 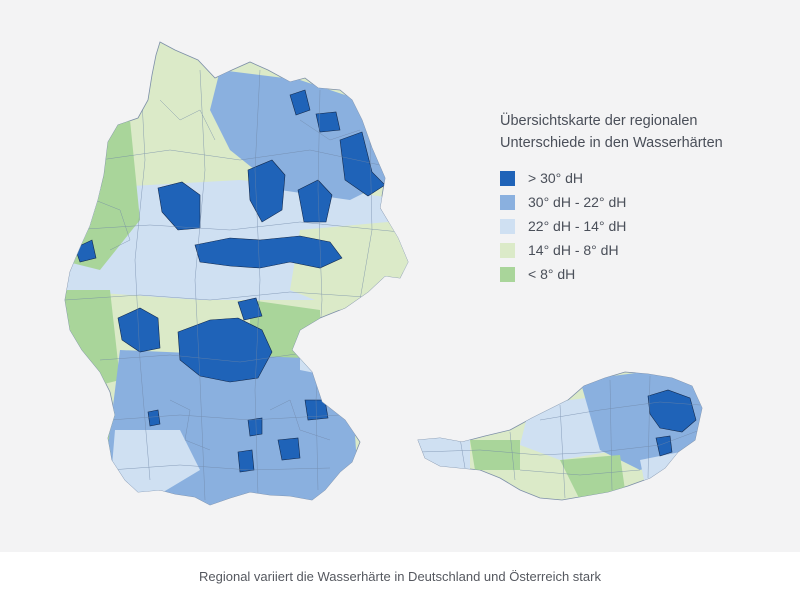 I want to click on legend-label: 22° dH - 14° dH, so click(x=577, y=226).